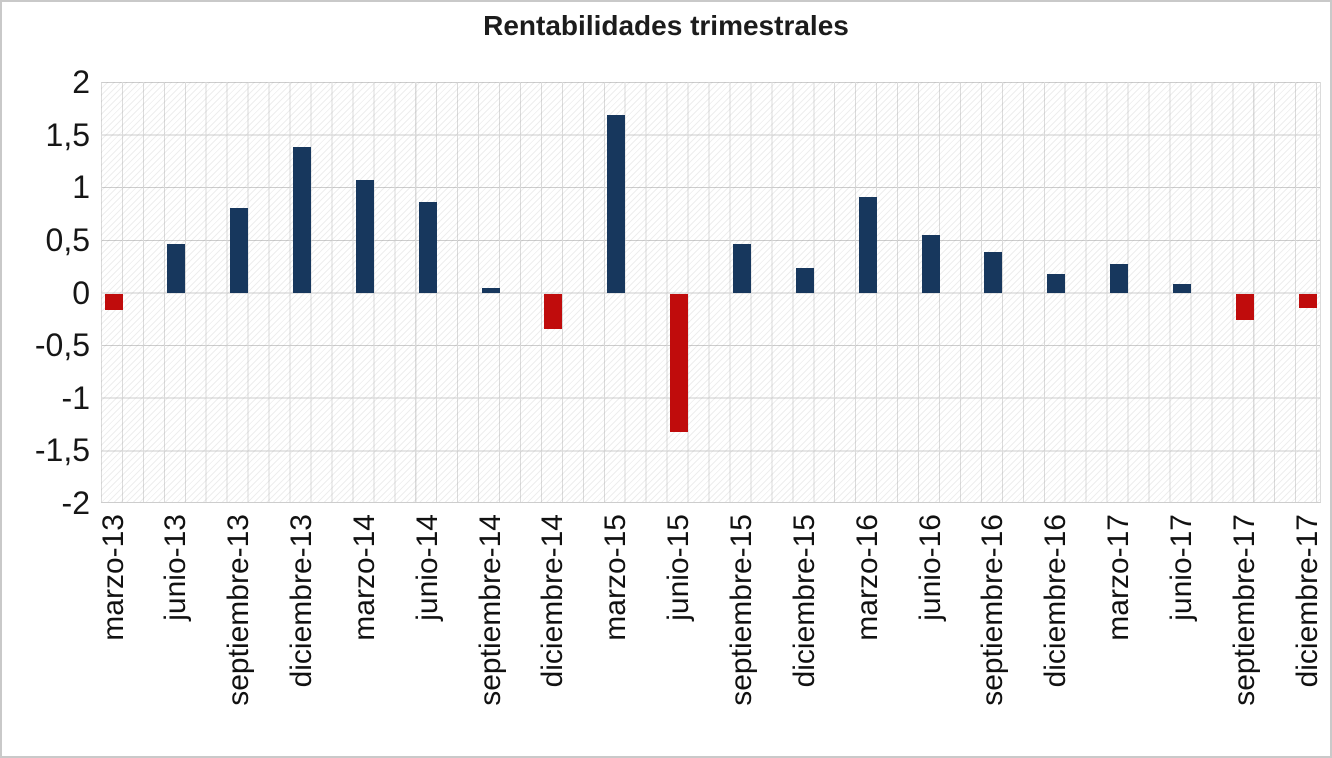 The image size is (1332, 758). I want to click on y-tick-label: -2, so click(75, 503).